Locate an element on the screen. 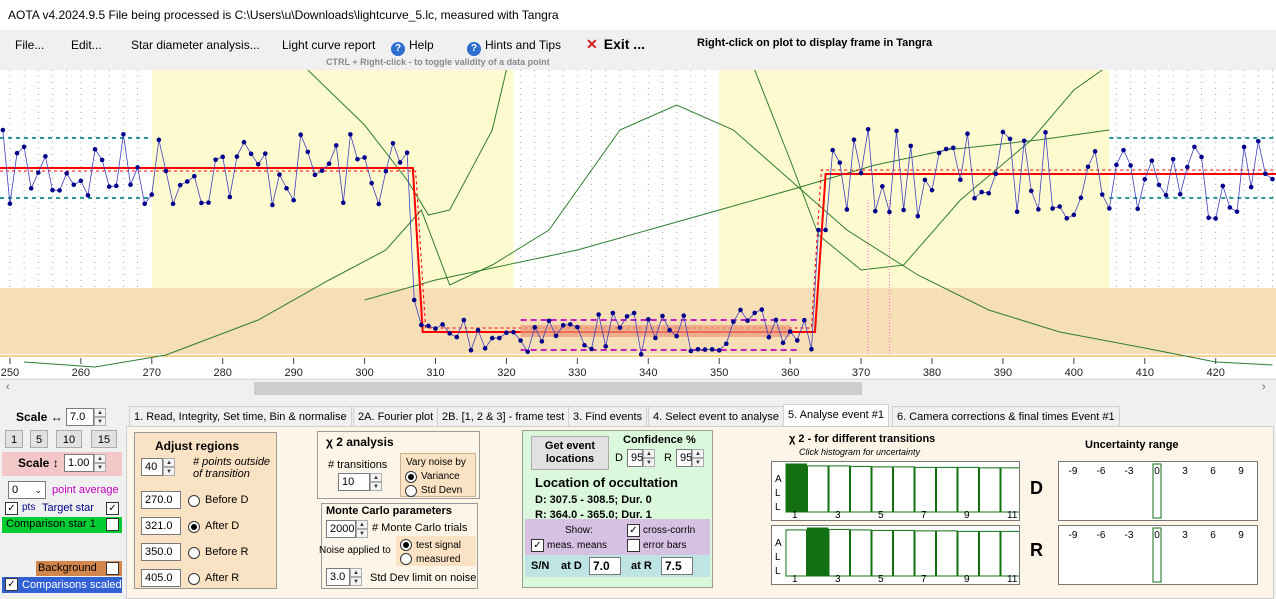  tab-analyse-event: 5. Analyse event #1 is located at coordinates (836, 415).